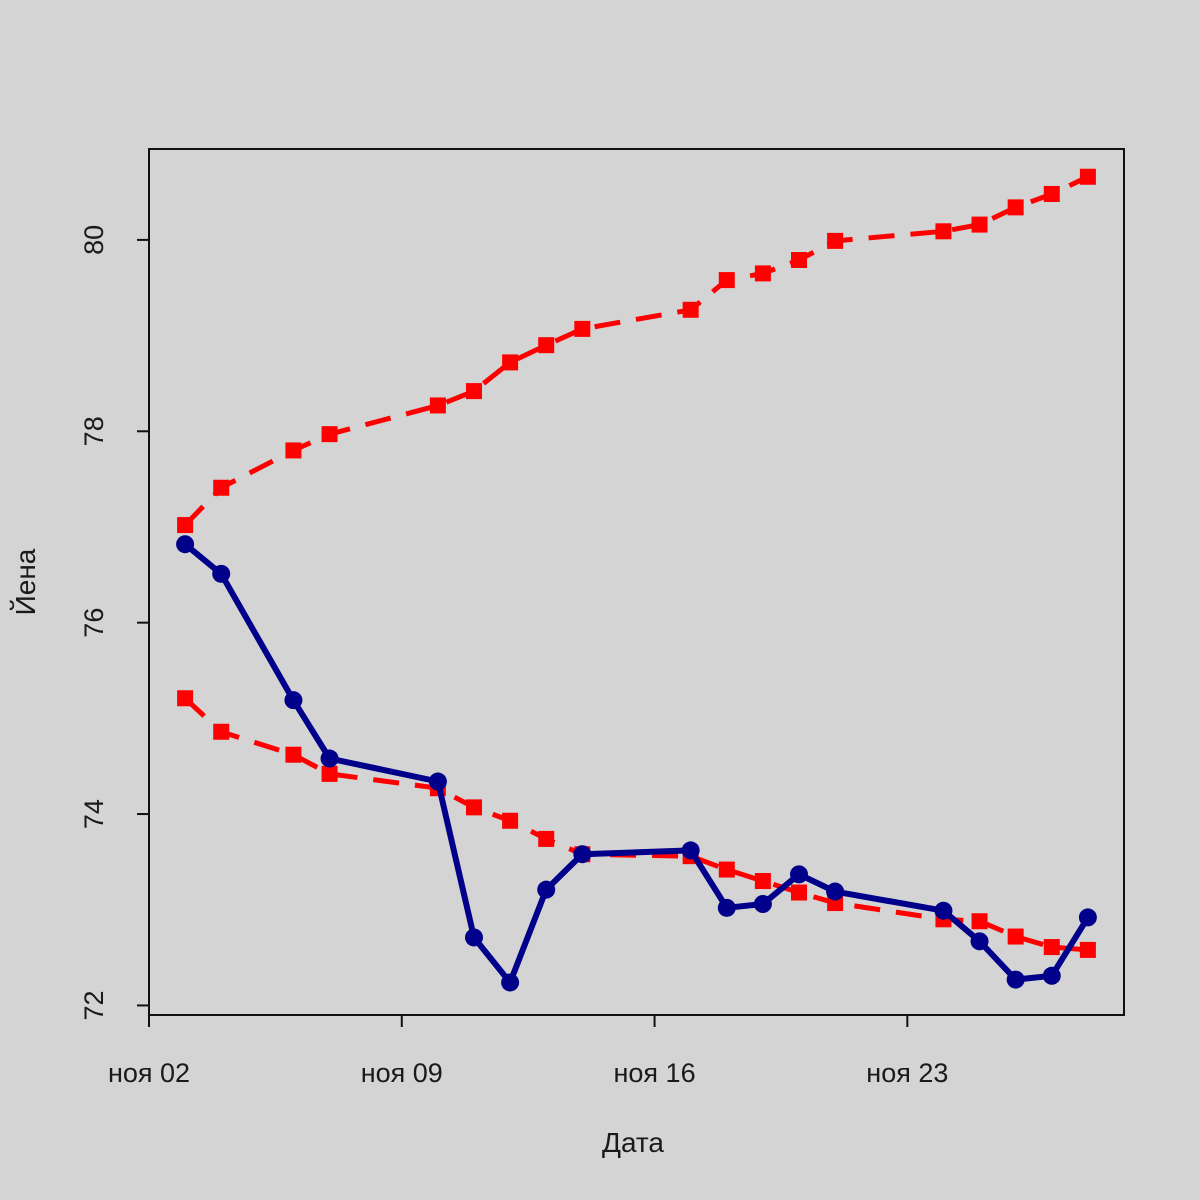  I want to click on y-tick-label: 76, so click(94, 623).